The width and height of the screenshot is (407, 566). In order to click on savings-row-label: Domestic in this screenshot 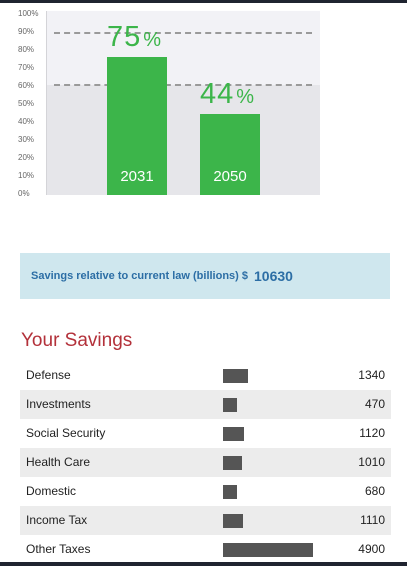, I will do `click(51, 491)`.